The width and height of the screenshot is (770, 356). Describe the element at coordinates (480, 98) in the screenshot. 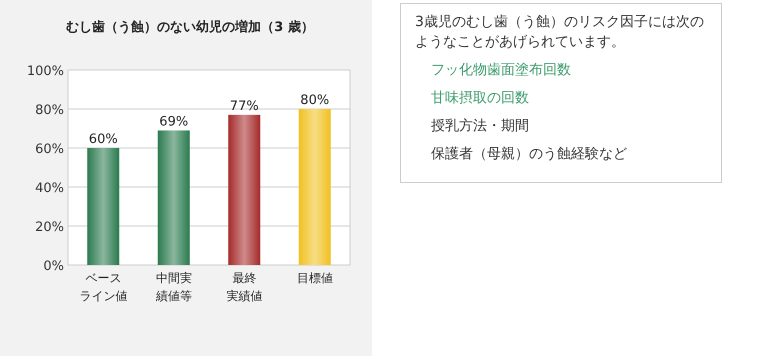

I see `text: 甘味摂取の回数` at that location.